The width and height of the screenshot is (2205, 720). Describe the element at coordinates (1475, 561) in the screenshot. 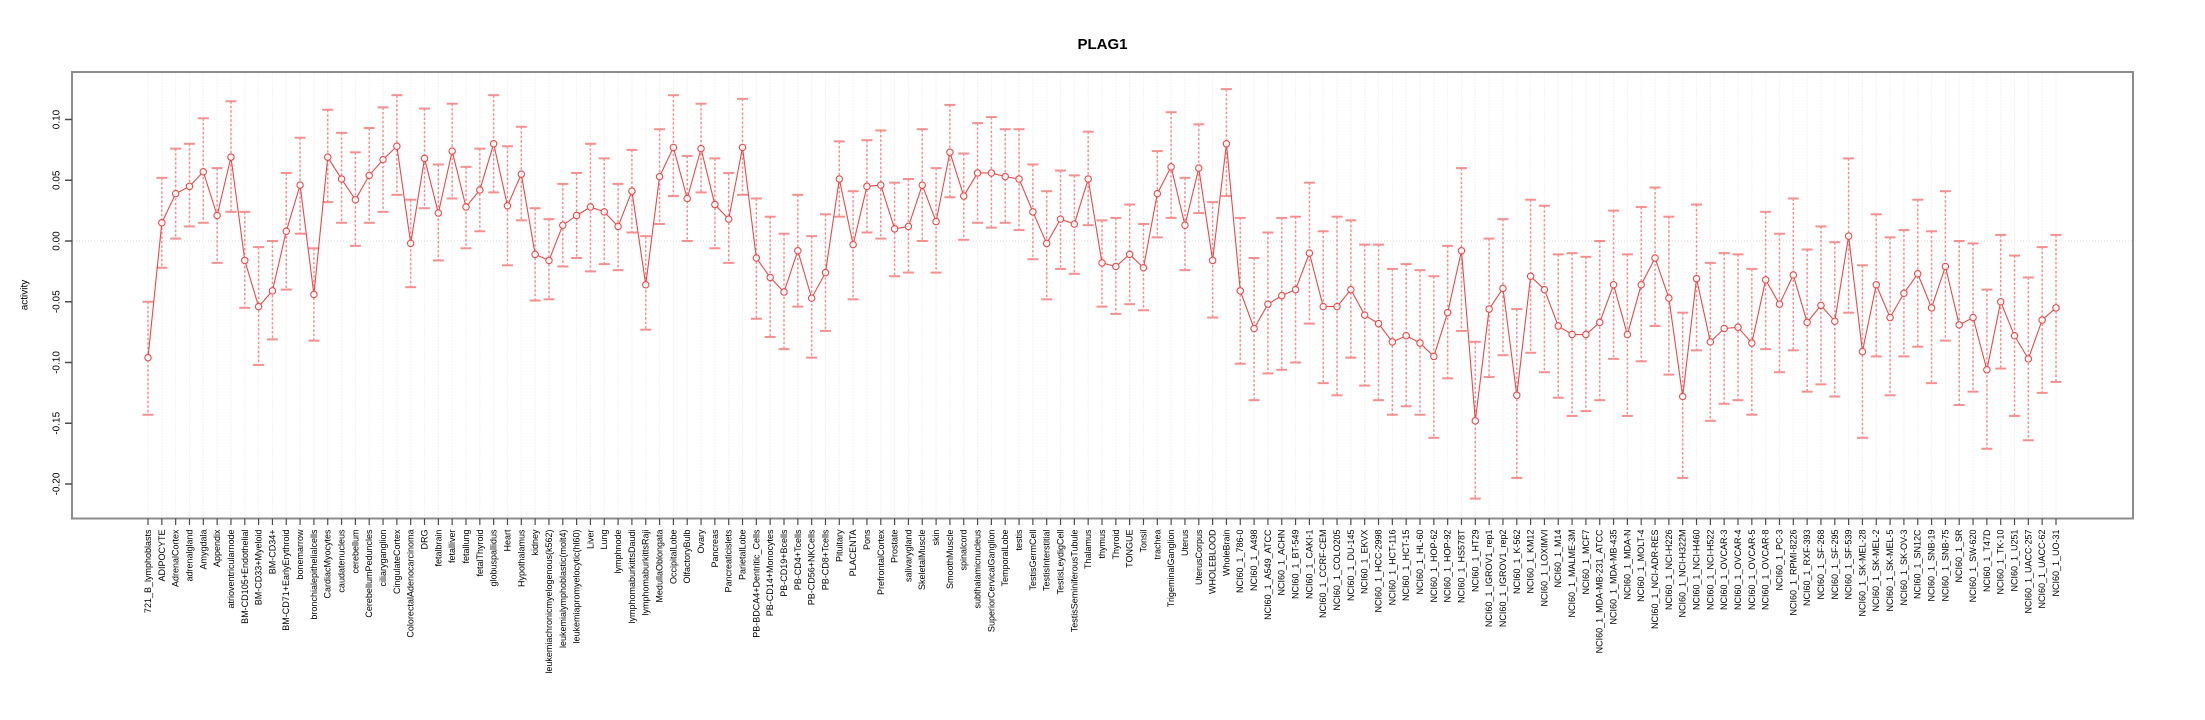

I see `x-tick-label: NCI60_1_HT29` at that location.